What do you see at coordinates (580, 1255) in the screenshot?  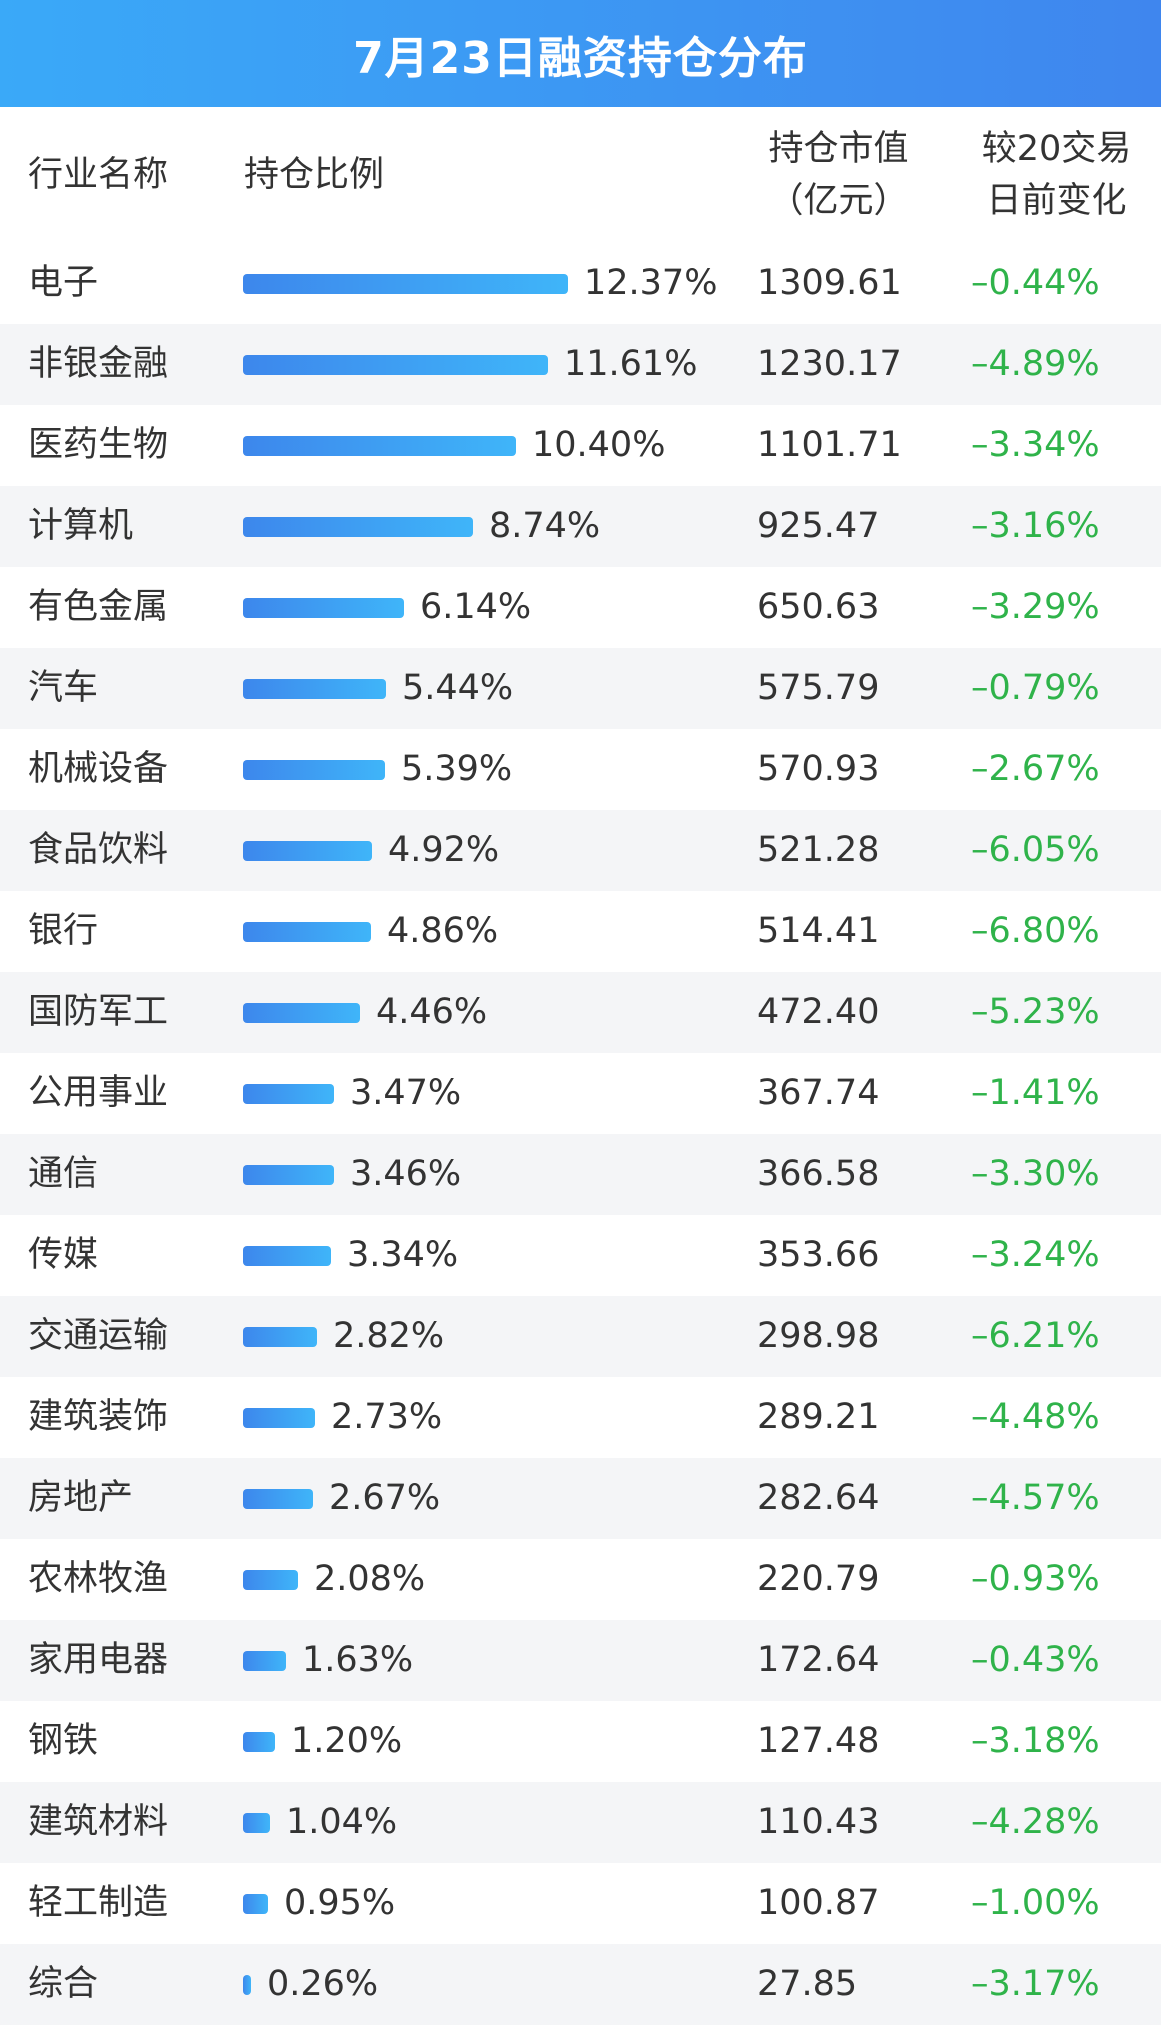 I see `table-row: 传媒 3.34% 353.66 –3.24%` at bounding box center [580, 1255].